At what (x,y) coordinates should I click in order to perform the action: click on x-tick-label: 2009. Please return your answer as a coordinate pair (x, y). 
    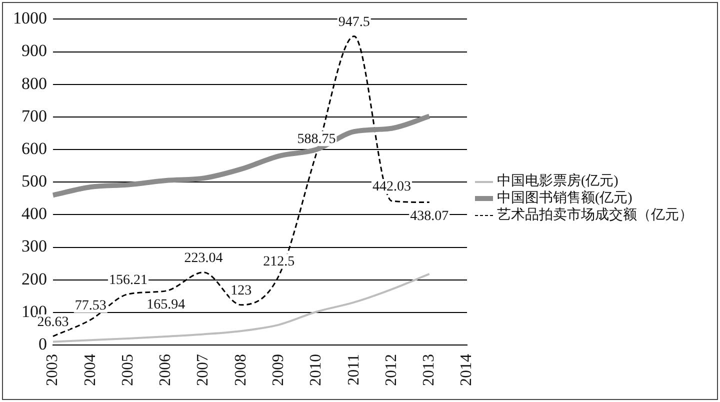
    Looking at the image, I should click on (279, 370).